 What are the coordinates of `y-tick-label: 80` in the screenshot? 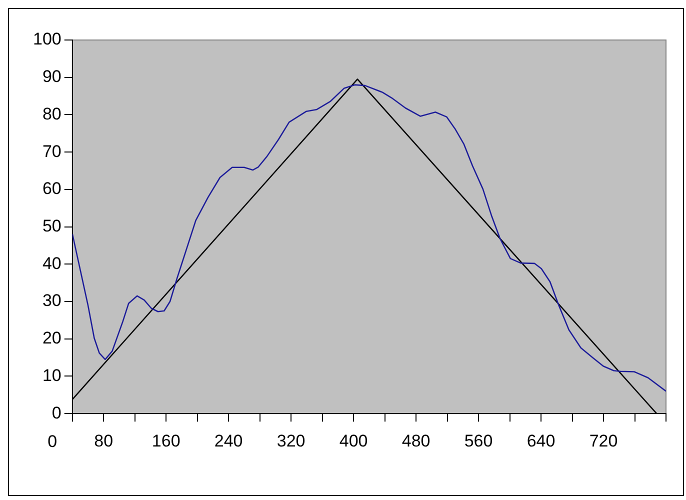 It's located at (52, 114).